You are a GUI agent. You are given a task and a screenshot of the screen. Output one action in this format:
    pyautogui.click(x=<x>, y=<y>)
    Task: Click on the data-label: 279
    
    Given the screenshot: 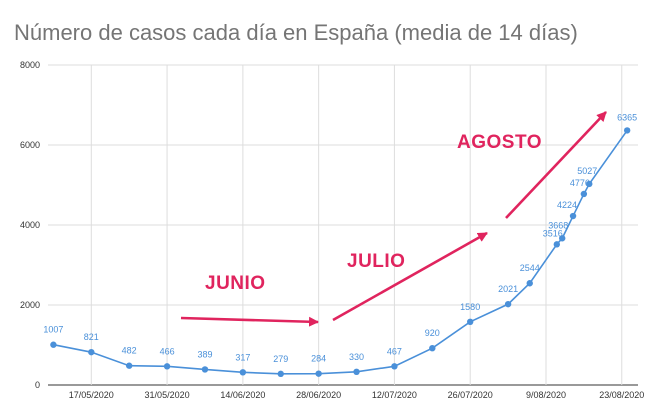 What is the action you would take?
    pyautogui.click(x=280, y=359)
    